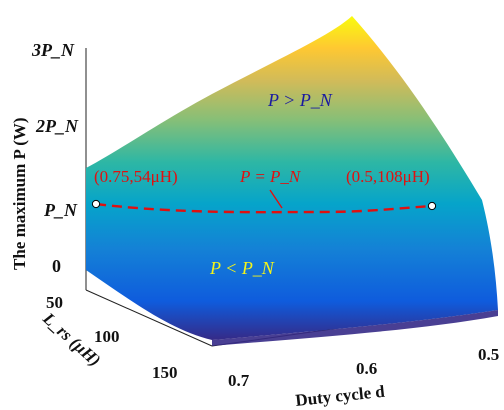  I want to click on y-ticks: 50 100 150, so click(112, 337).